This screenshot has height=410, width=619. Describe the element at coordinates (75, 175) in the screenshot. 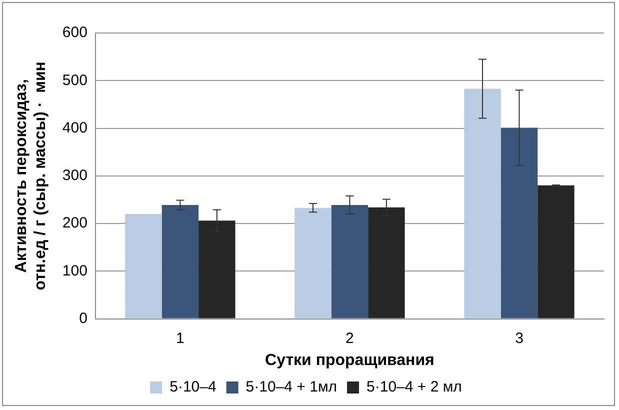

I see `y-tick-label: 300` at that location.